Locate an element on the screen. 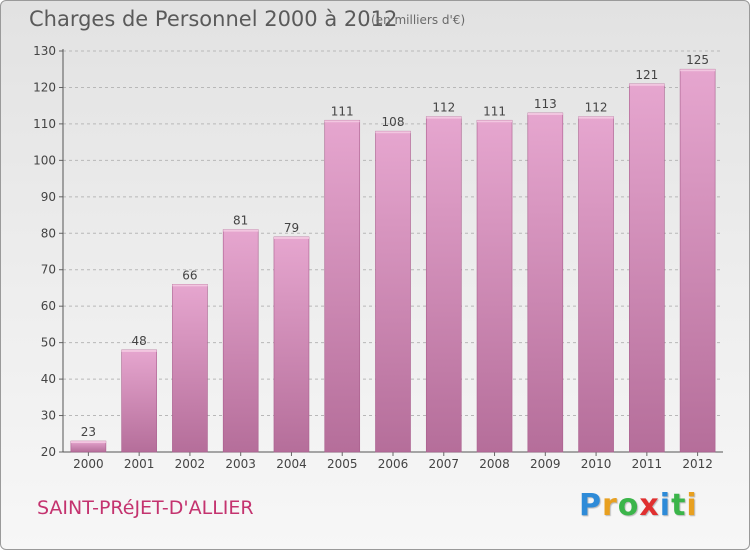  logo-letter: o is located at coordinates (628, 505).